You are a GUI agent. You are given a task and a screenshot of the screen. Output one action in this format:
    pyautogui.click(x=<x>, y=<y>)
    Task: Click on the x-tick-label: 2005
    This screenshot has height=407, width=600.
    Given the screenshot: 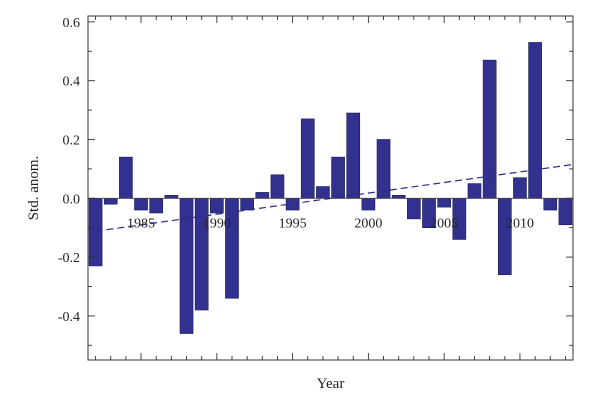 What is the action you would take?
    pyautogui.click(x=444, y=223)
    